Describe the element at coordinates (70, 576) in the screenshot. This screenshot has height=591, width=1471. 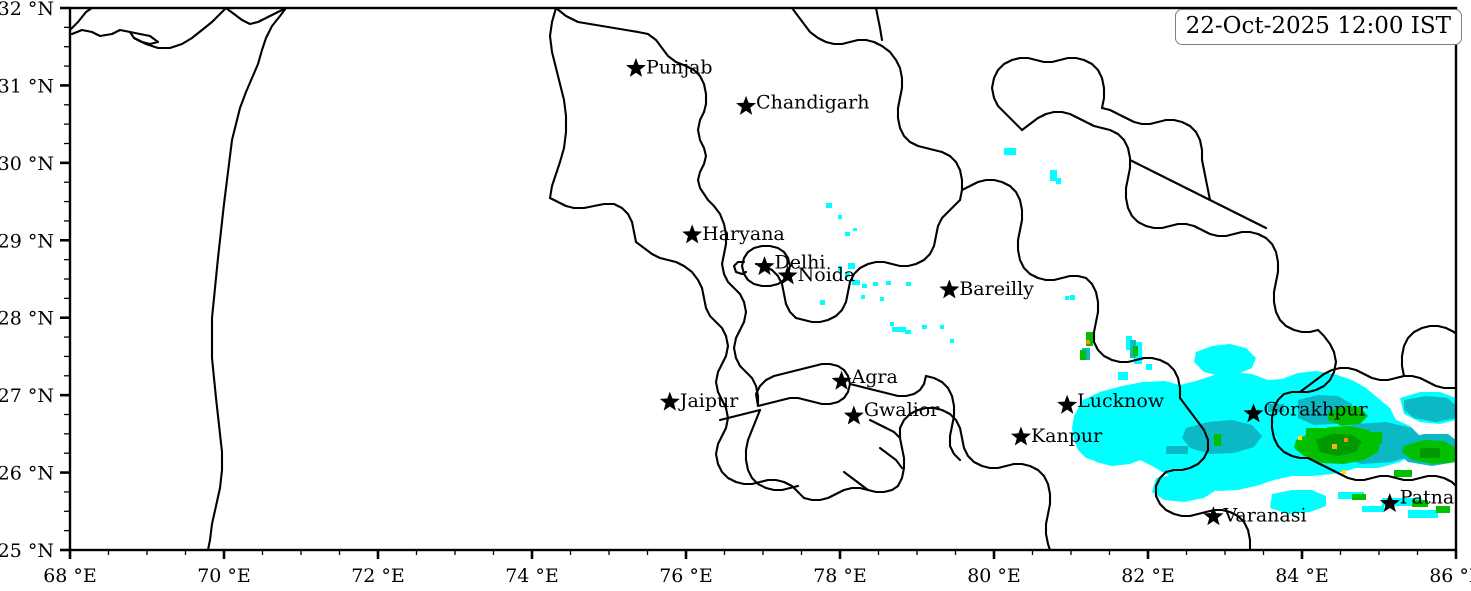
I see `x-axis-tick-label: 68 °E` at that location.